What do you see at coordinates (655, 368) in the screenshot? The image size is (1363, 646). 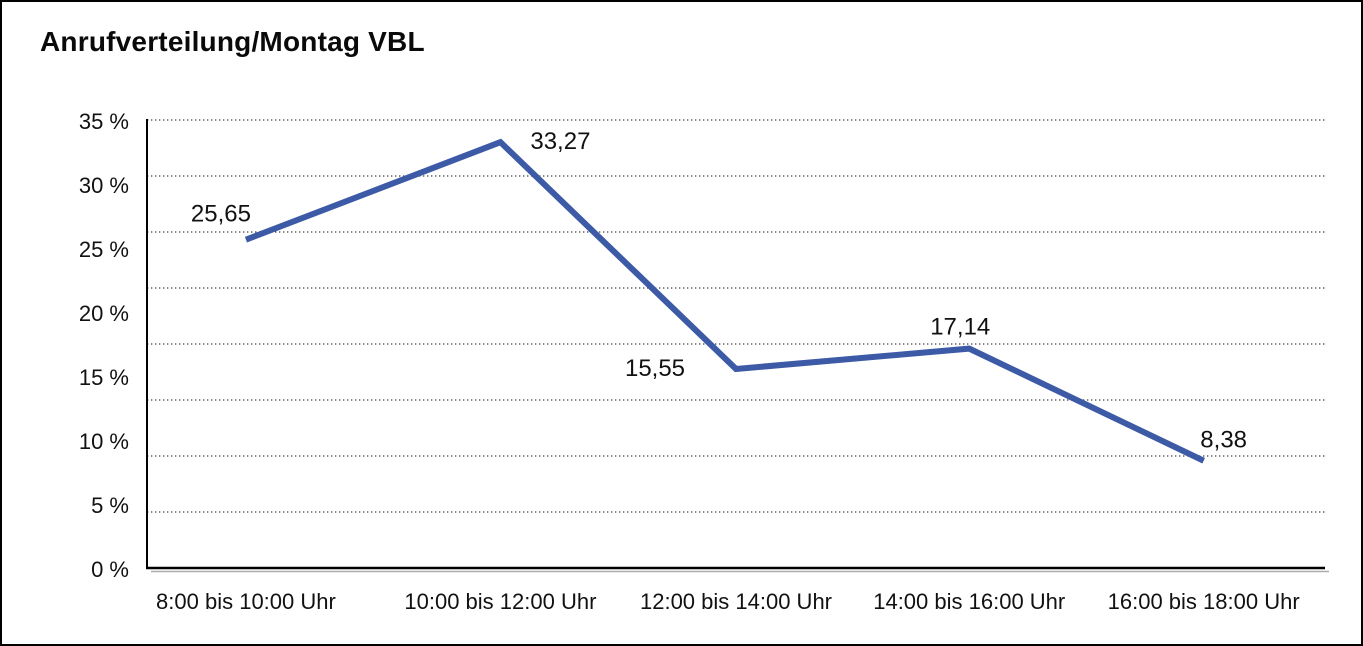 I see `value-label: 15,55` at bounding box center [655, 368].